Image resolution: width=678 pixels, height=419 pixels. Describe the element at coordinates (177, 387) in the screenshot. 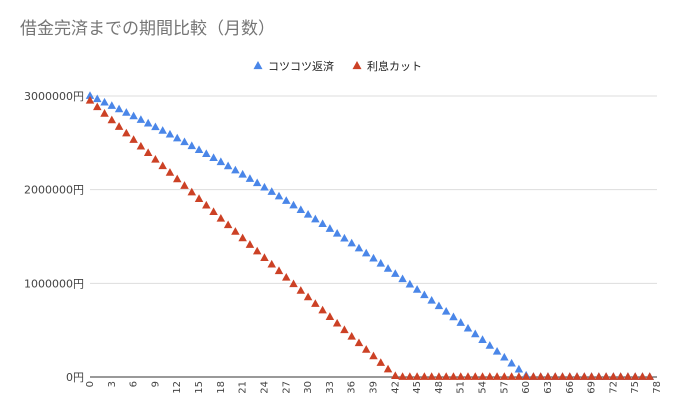

I see `x-tick-label: 12` at that location.